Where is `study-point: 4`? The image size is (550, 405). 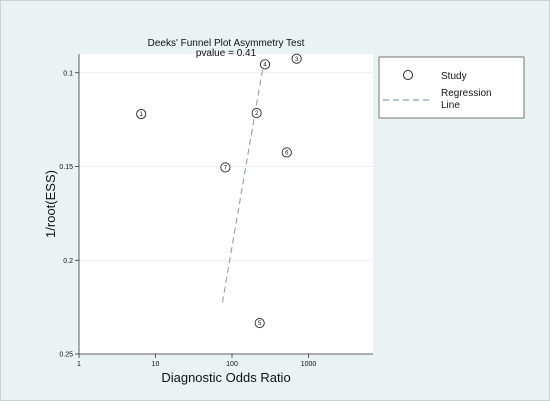
study-point: 4 is located at coordinates (265, 64).